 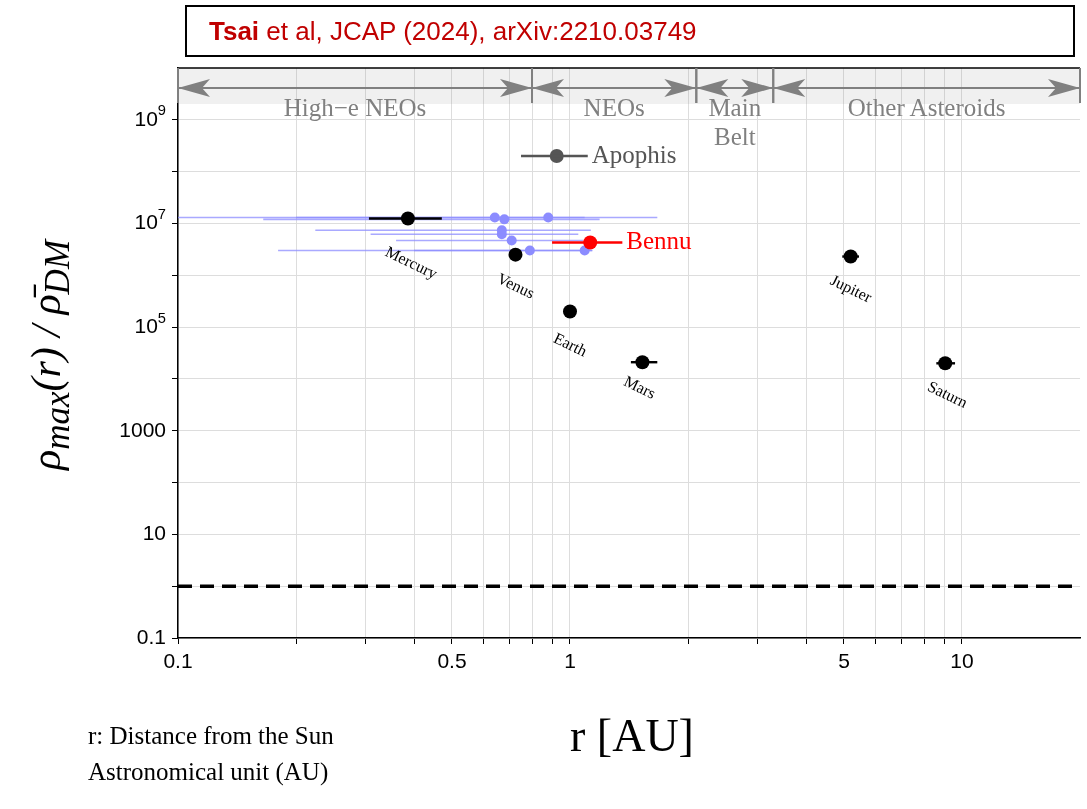 I want to click on text: Venus, so click(x=516, y=285).